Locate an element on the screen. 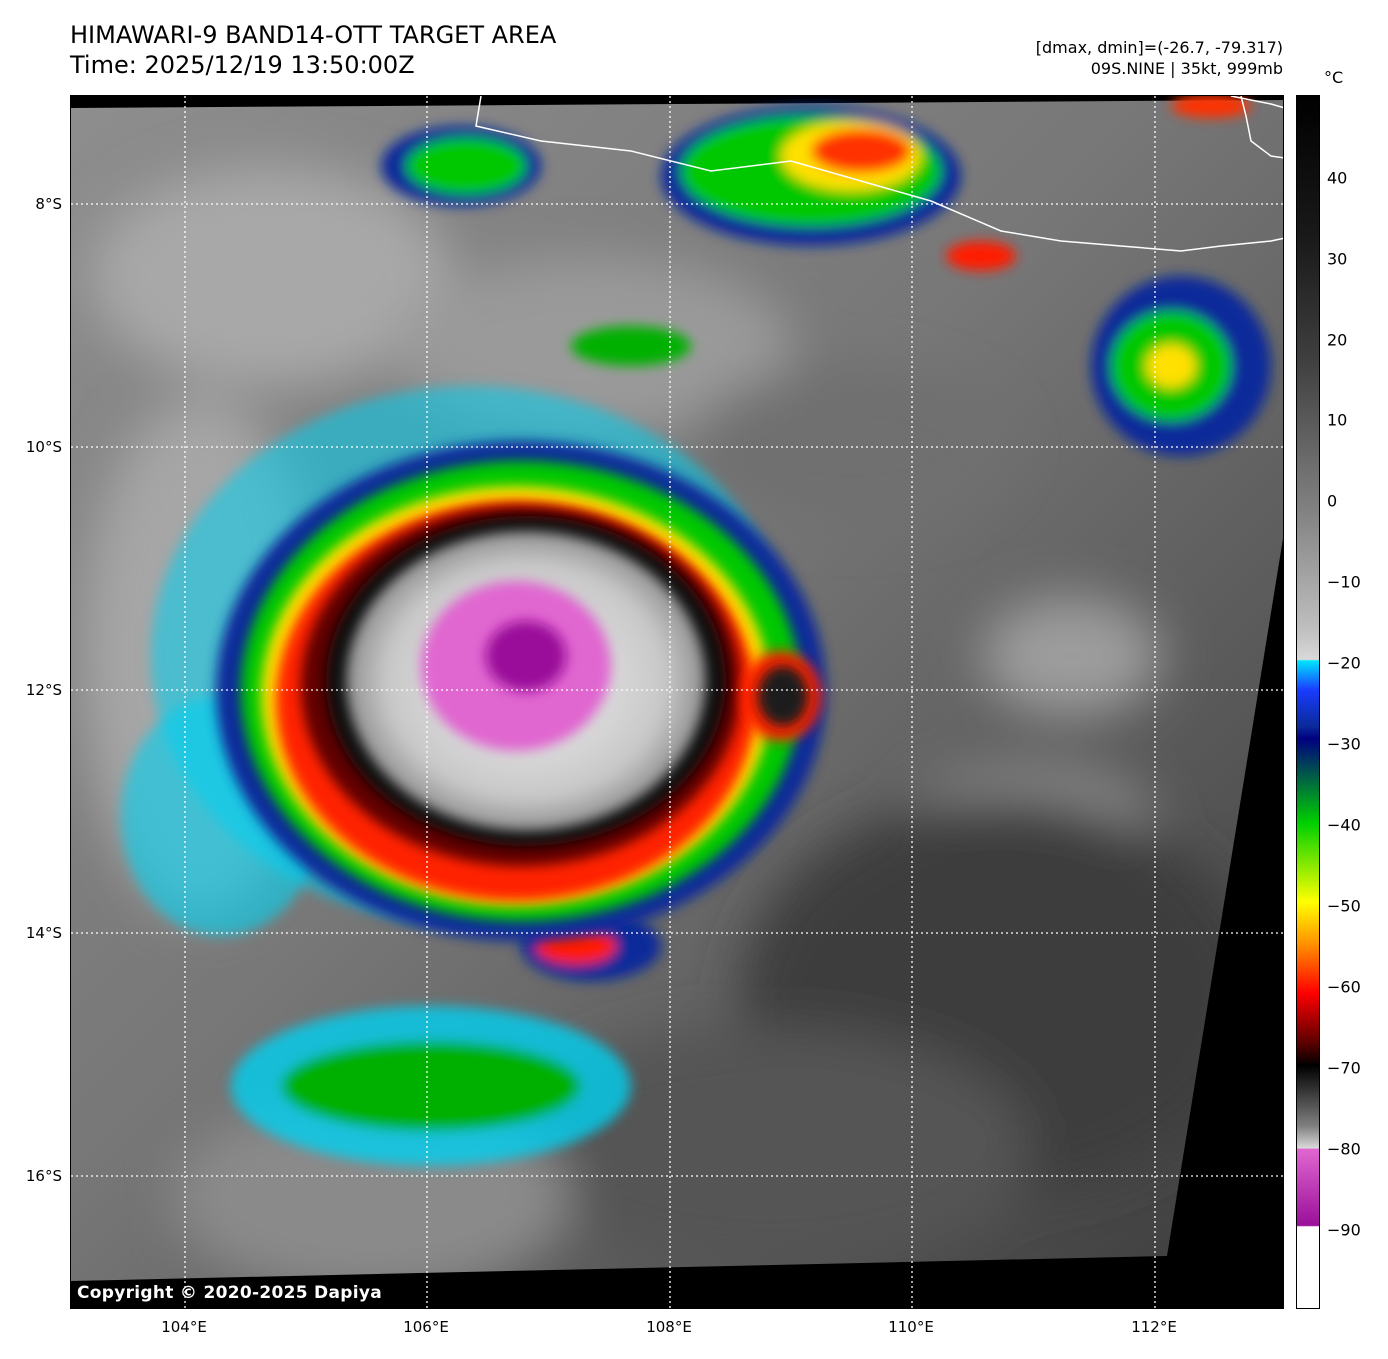 This screenshot has height=1359, width=1388. lat-label-14s: 14°S is located at coordinates (43, 933).